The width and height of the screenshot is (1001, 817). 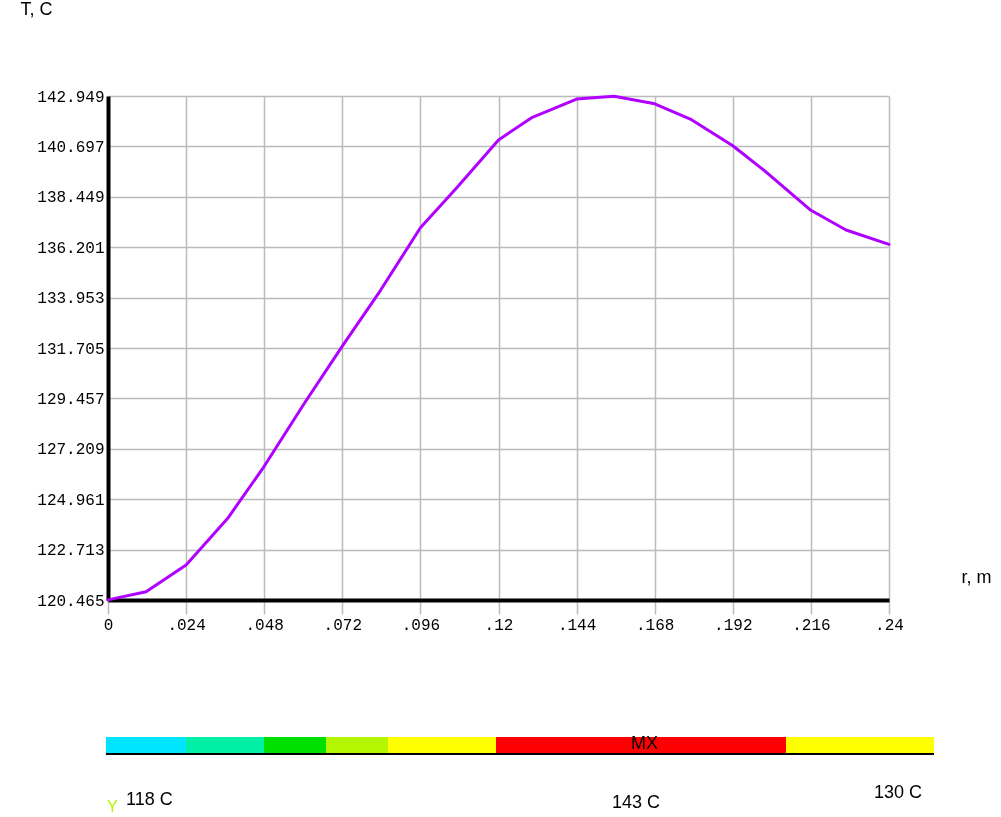 I want to click on text: 130 C, so click(x=898, y=792).